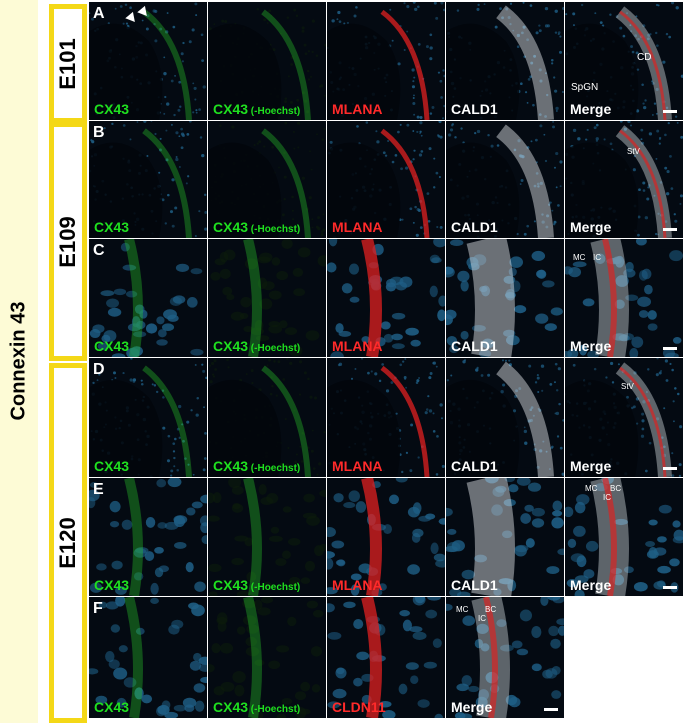 This screenshot has height=723, width=685. I want to click on micrograph-panel: Merge MC IC, so click(624, 298).